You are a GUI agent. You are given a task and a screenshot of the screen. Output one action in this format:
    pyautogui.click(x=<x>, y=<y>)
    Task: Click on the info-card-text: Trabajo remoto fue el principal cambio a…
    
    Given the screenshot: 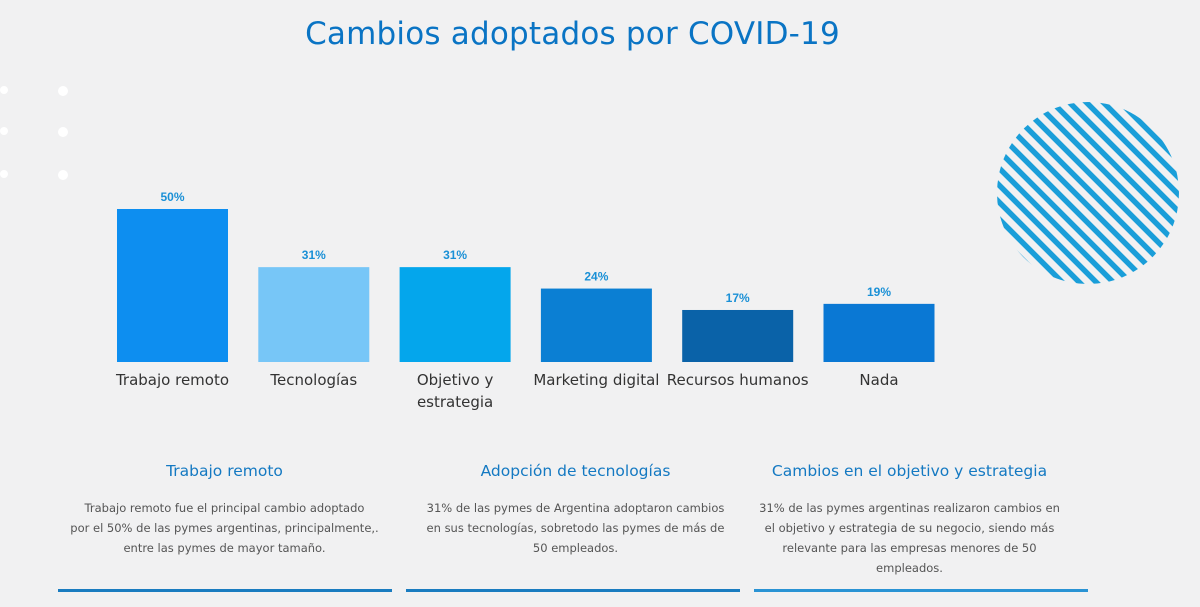 What is the action you would take?
    pyautogui.click(x=224, y=528)
    